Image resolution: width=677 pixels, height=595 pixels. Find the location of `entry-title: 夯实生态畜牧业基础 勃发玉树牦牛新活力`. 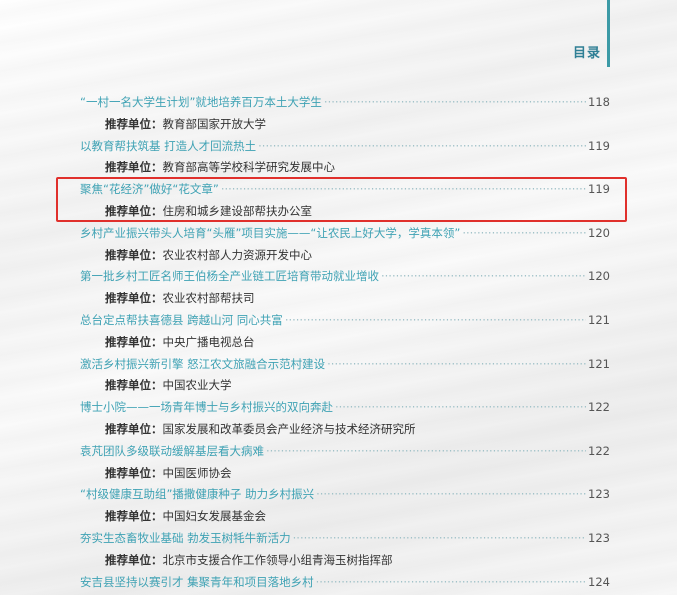

entry-title: 夯实生态畜牧业基础 勃发玉树牦牛新活力 is located at coordinates (185, 537).